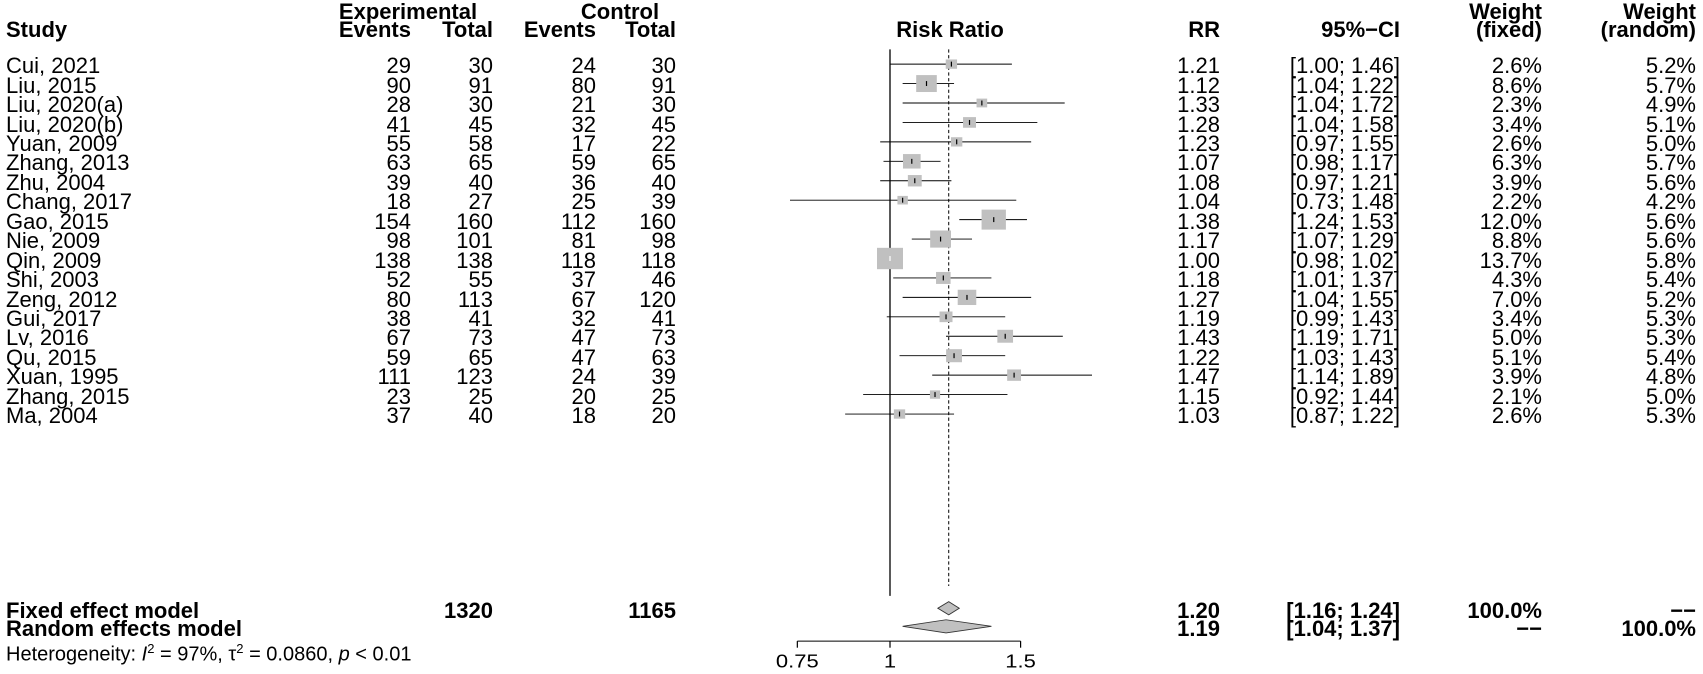 Image resolution: width=1703 pixels, height=674 pixels. Describe the element at coordinates (663, 416) in the screenshot. I see `cell-c-total: 20` at that location.